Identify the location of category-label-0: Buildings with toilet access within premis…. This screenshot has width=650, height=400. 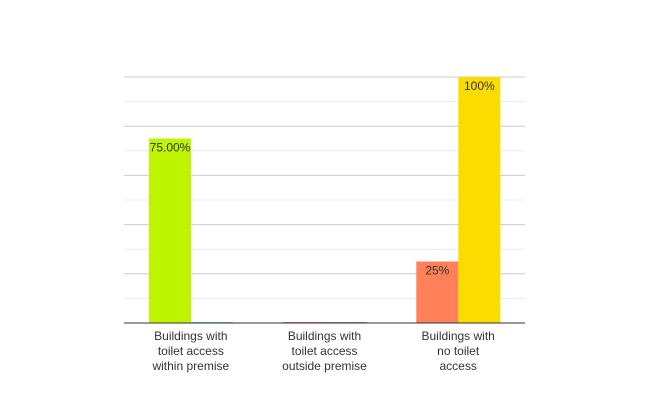
(190, 351).